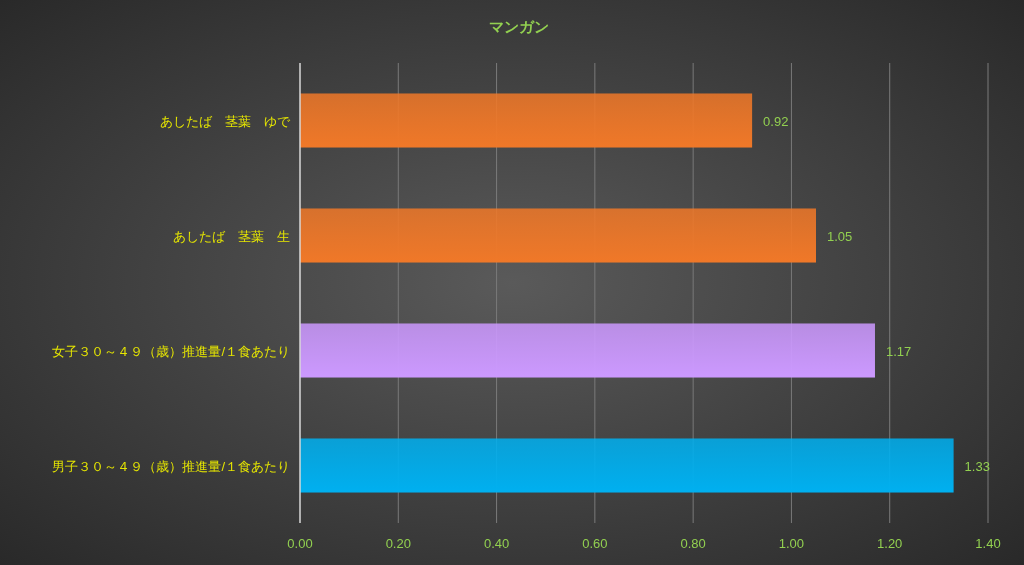 This screenshot has width=1024, height=565. Describe the element at coordinates (398, 543) in the screenshot. I see `x-tick-label: 0.20` at that location.